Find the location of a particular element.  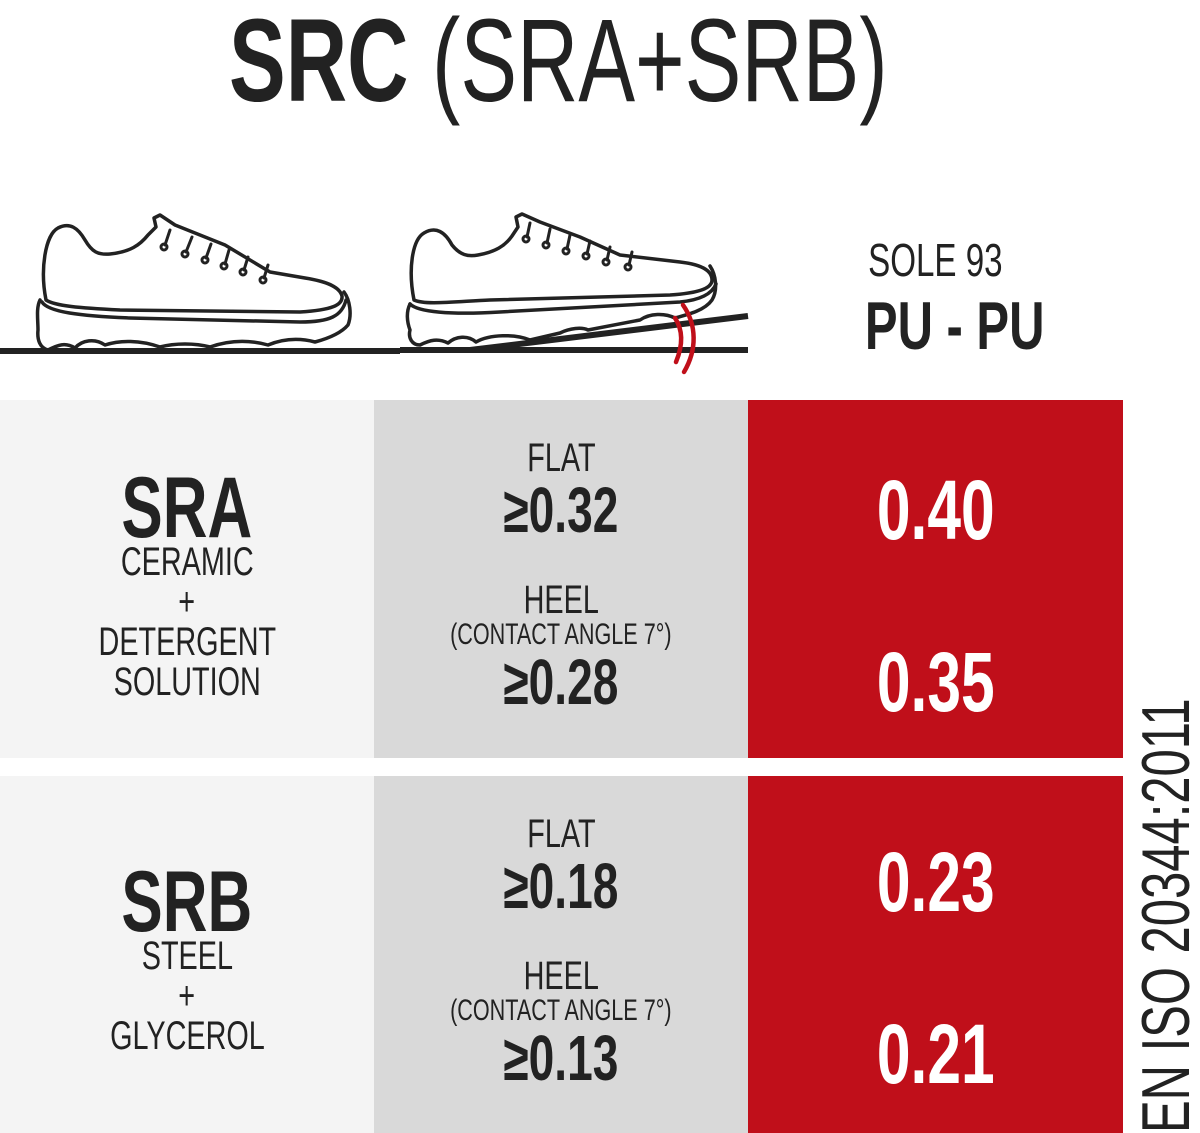

flat-requirement: ≥0.32 is located at coordinates (561, 510).